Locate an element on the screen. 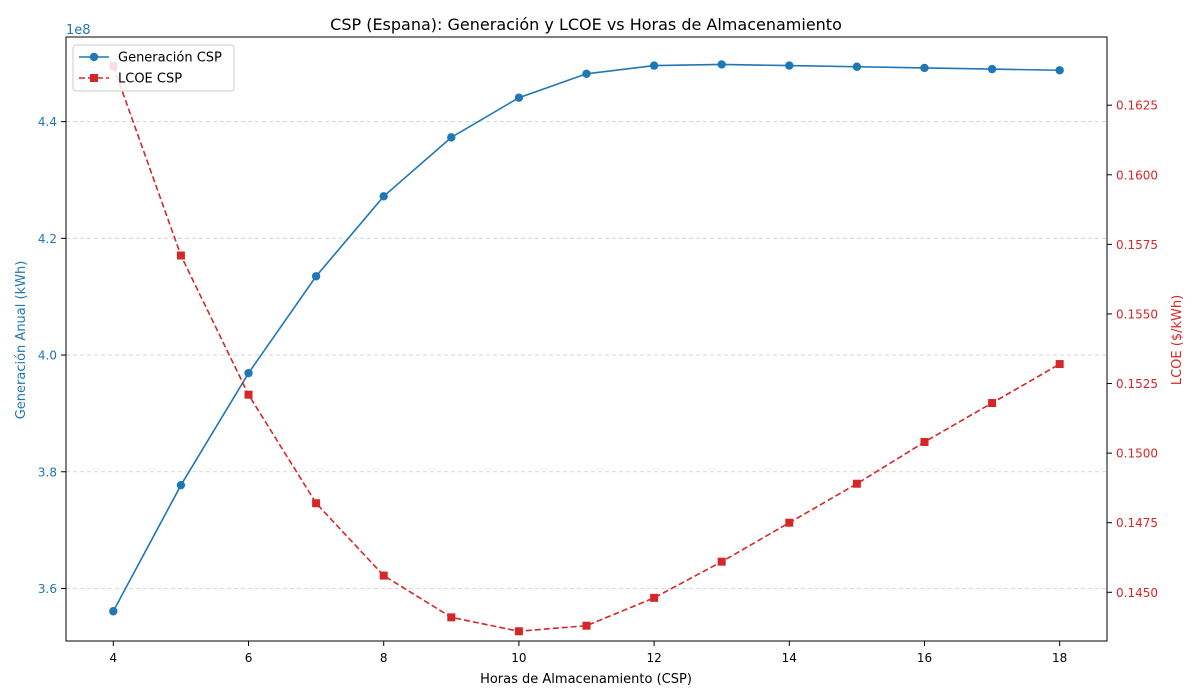 This screenshot has width=1200, height=700. legend-label: LCOE CSP is located at coordinates (150, 79).